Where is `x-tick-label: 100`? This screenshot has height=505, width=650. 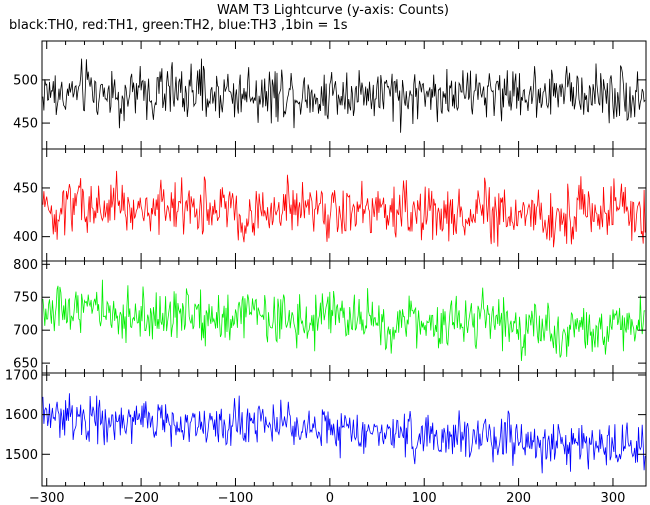 x-tick-label: 100 is located at coordinates (424, 498).